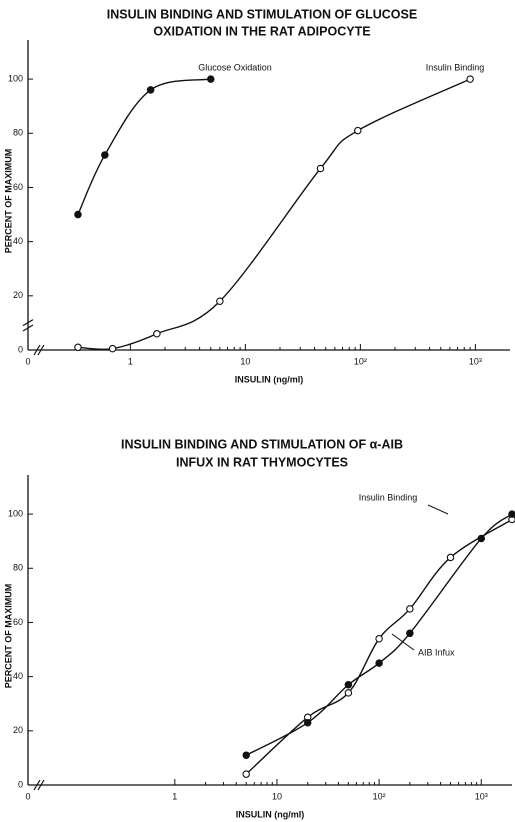 The width and height of the screenshot is (515, 822). I want to click on series-label: AIB Infux, so click(436, 652).